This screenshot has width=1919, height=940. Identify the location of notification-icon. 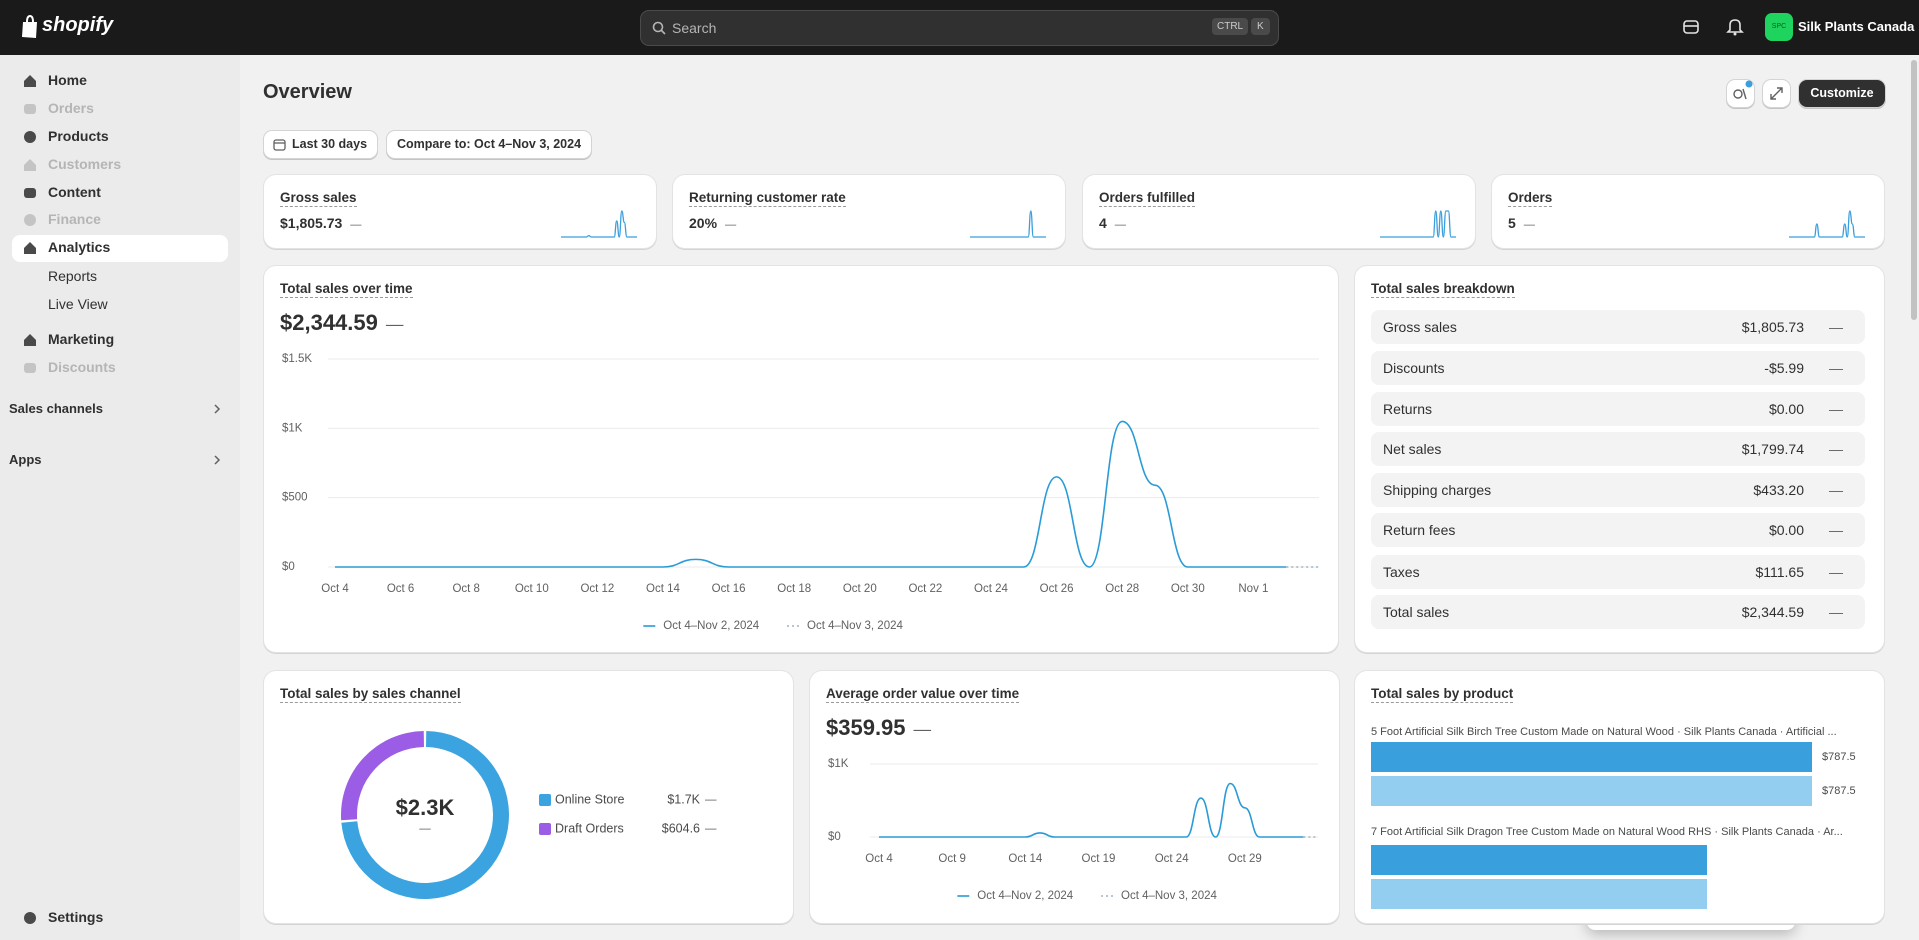
(1735, 26).